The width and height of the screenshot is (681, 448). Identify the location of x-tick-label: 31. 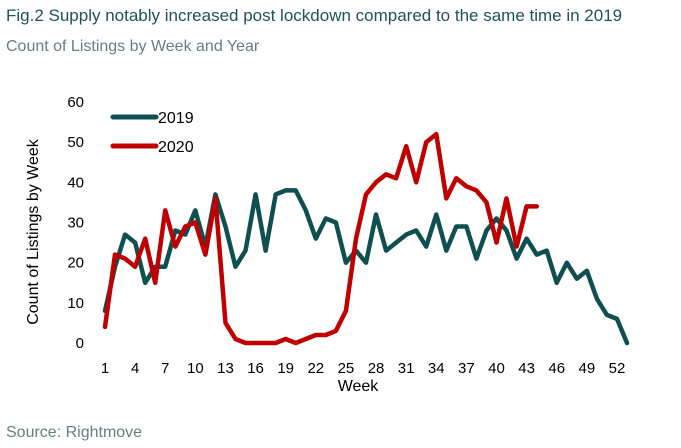
(406, 368).